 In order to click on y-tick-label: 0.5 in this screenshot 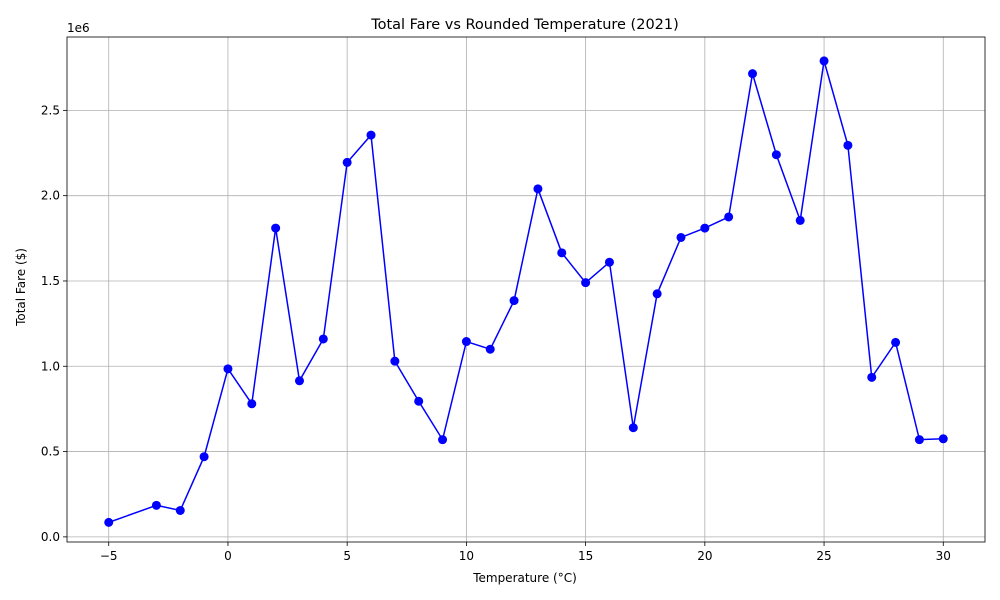, I will do `click(50, 452)`.